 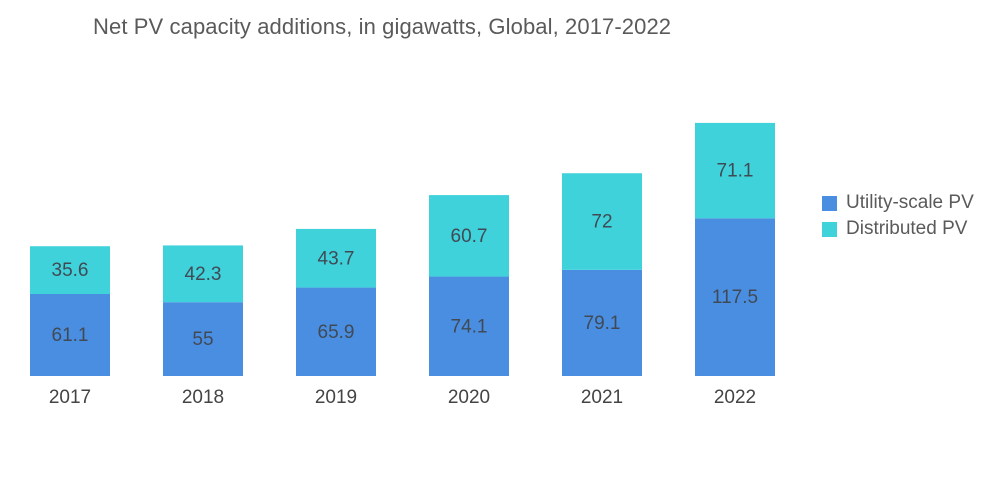 I want to click on bar-utility-scale-pv-2019, so click(x=336, y=331).